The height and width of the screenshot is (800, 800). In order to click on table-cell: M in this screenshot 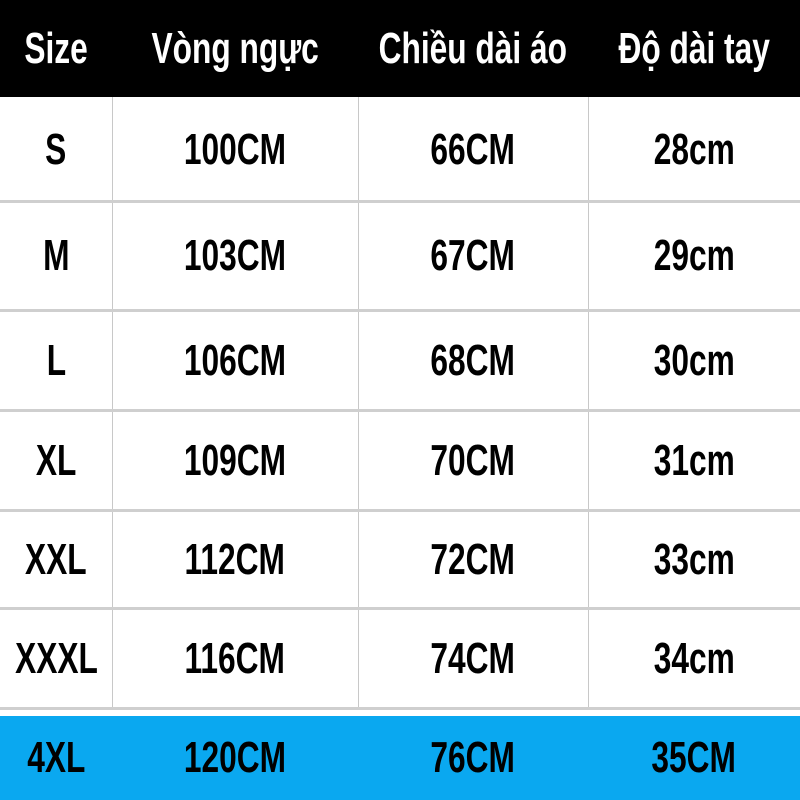, I will do `click(56, 256)`.